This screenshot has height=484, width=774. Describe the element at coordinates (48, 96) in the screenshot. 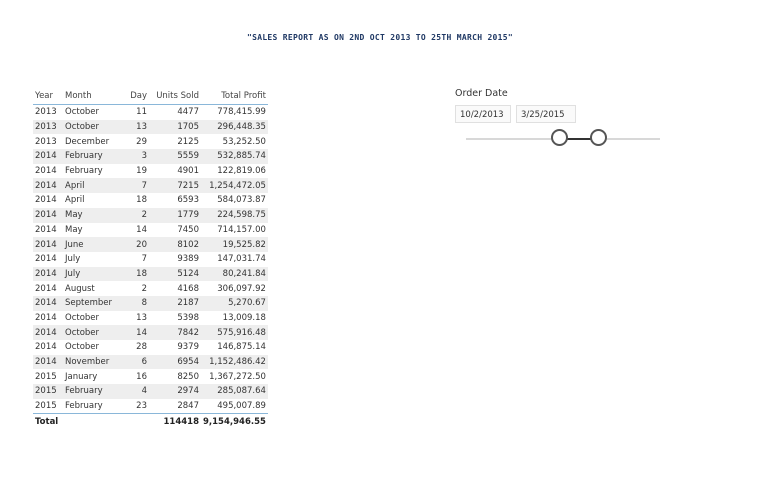

I see `column-header-year: Year` at that location.